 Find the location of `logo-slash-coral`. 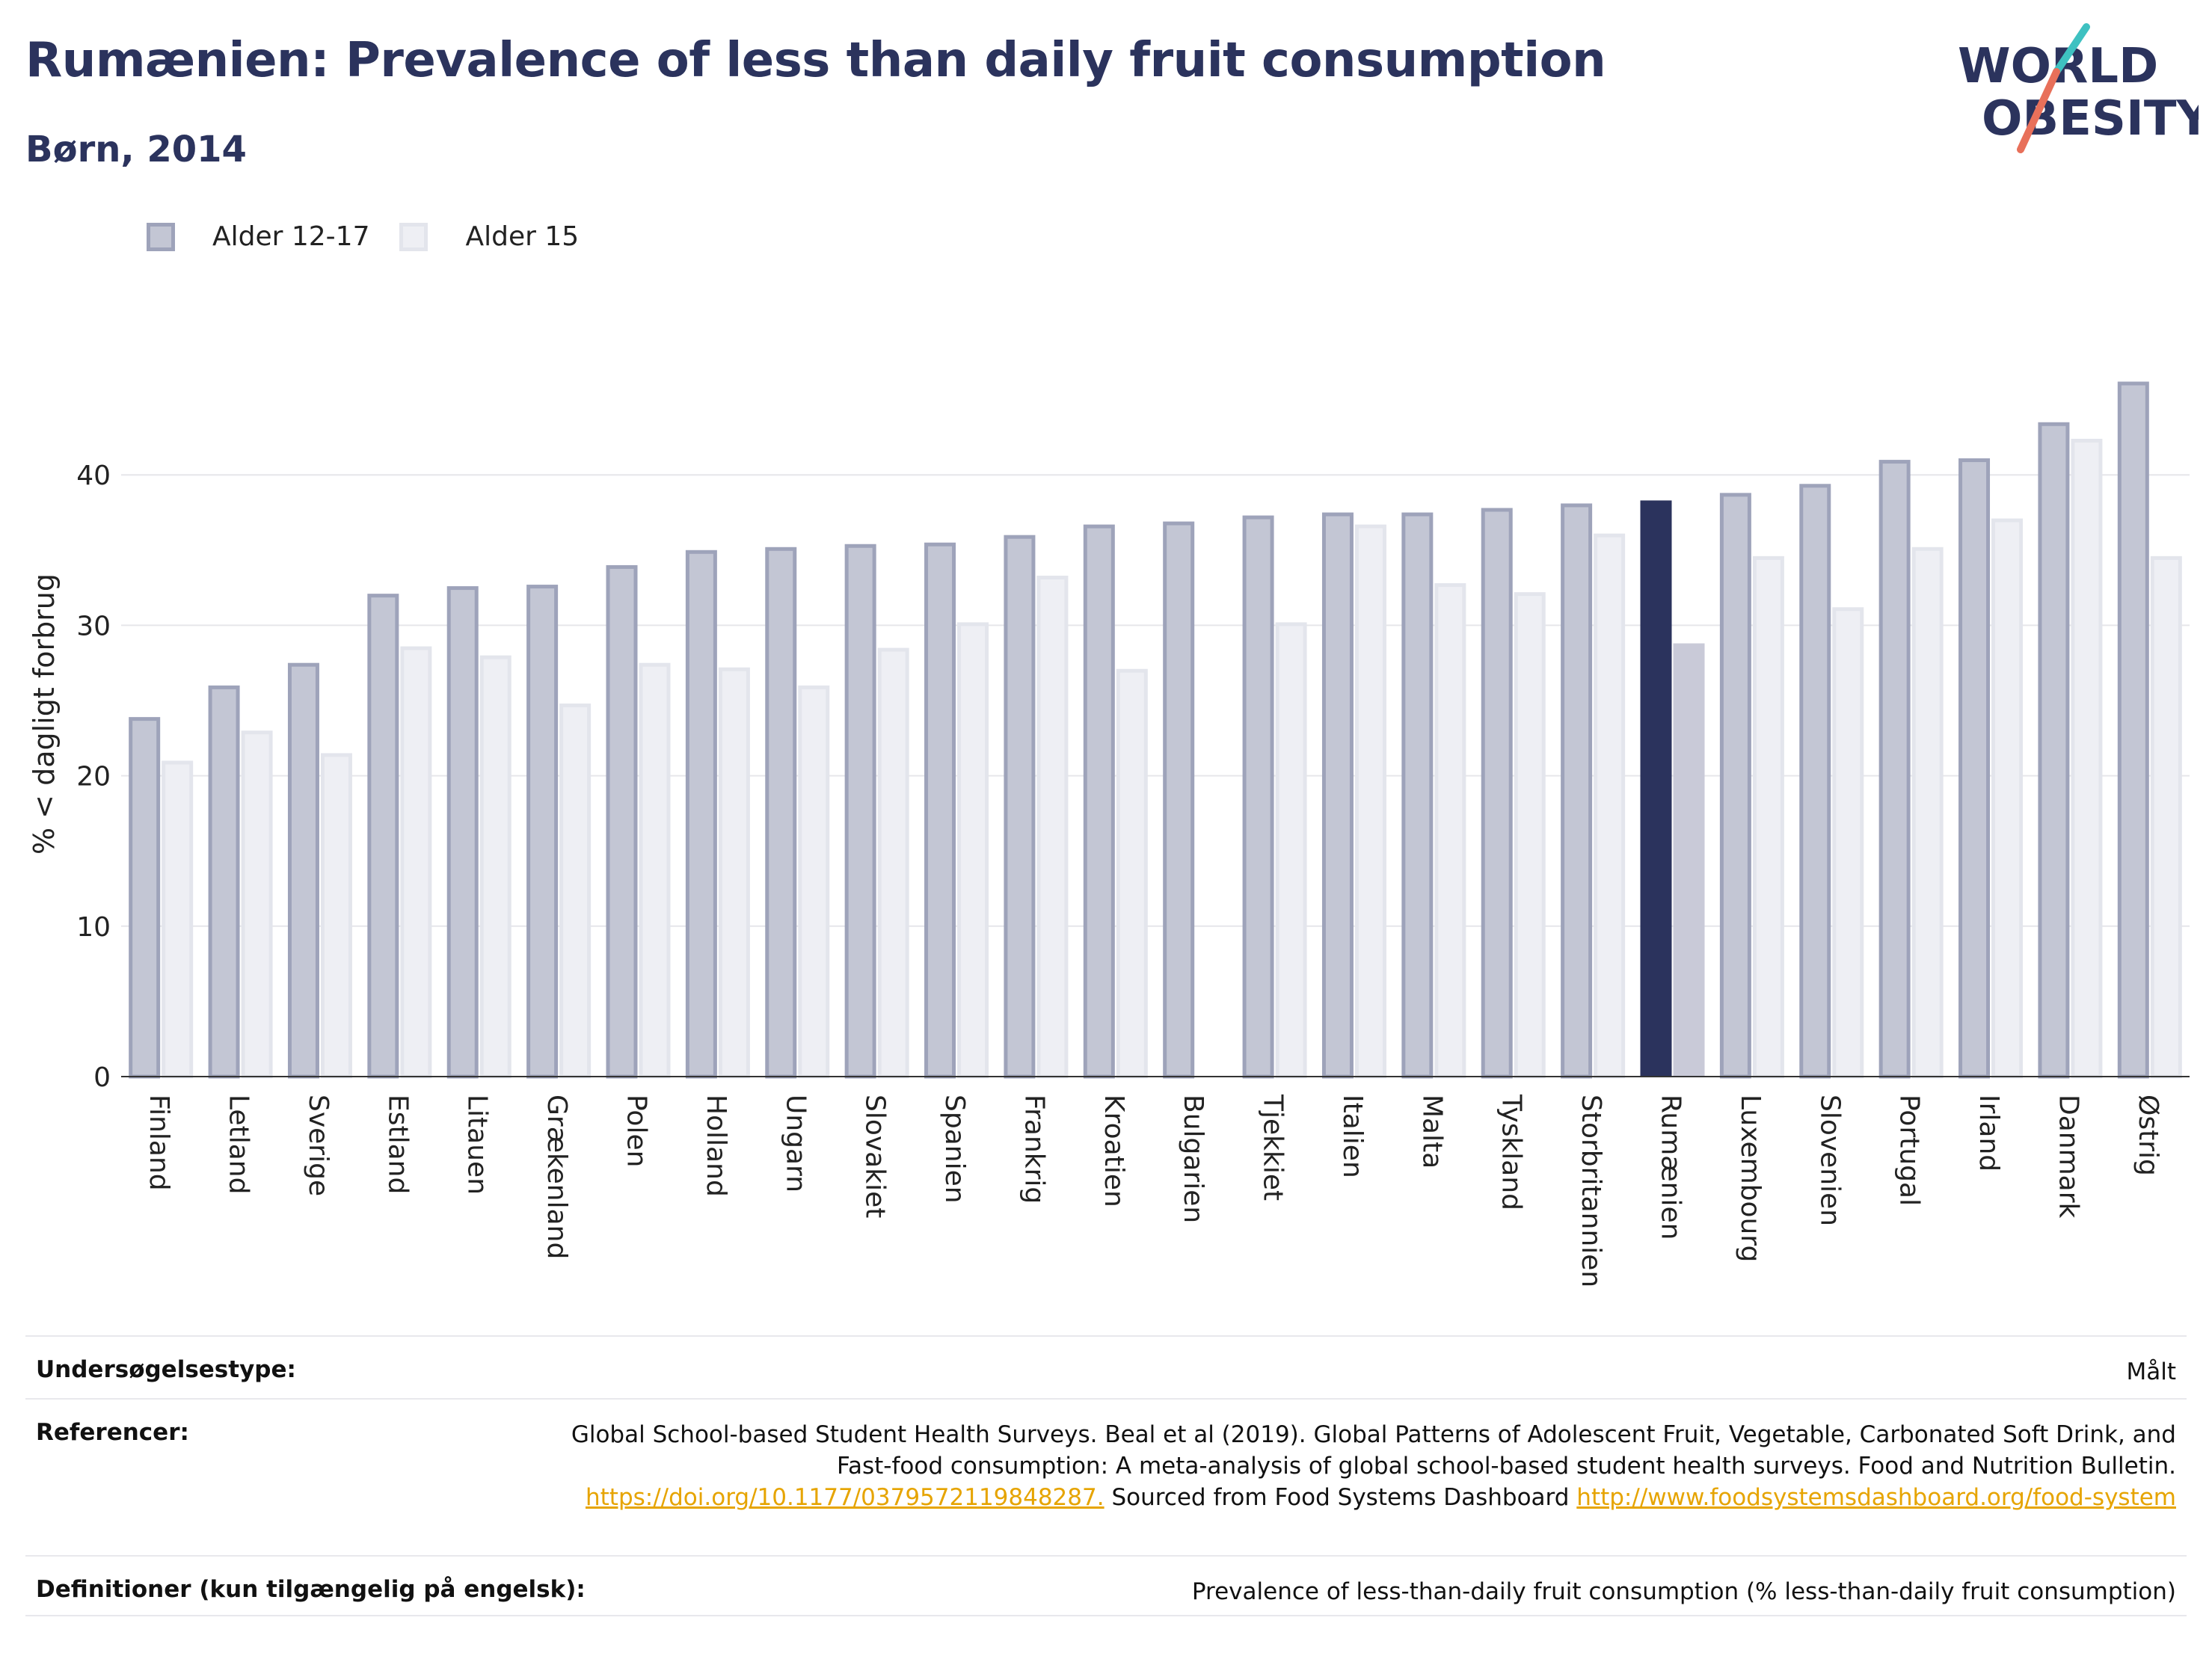

logo-slash-coral is located at coordinates (2038, 110).